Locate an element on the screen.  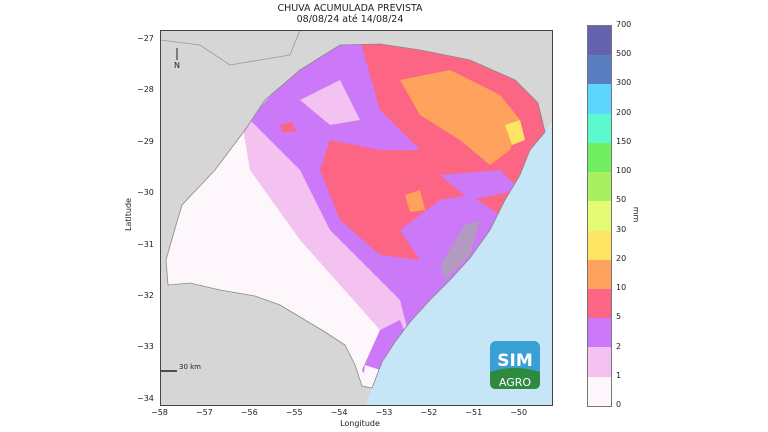
x-tick-label: −53 is located at coordinates (384, 412).